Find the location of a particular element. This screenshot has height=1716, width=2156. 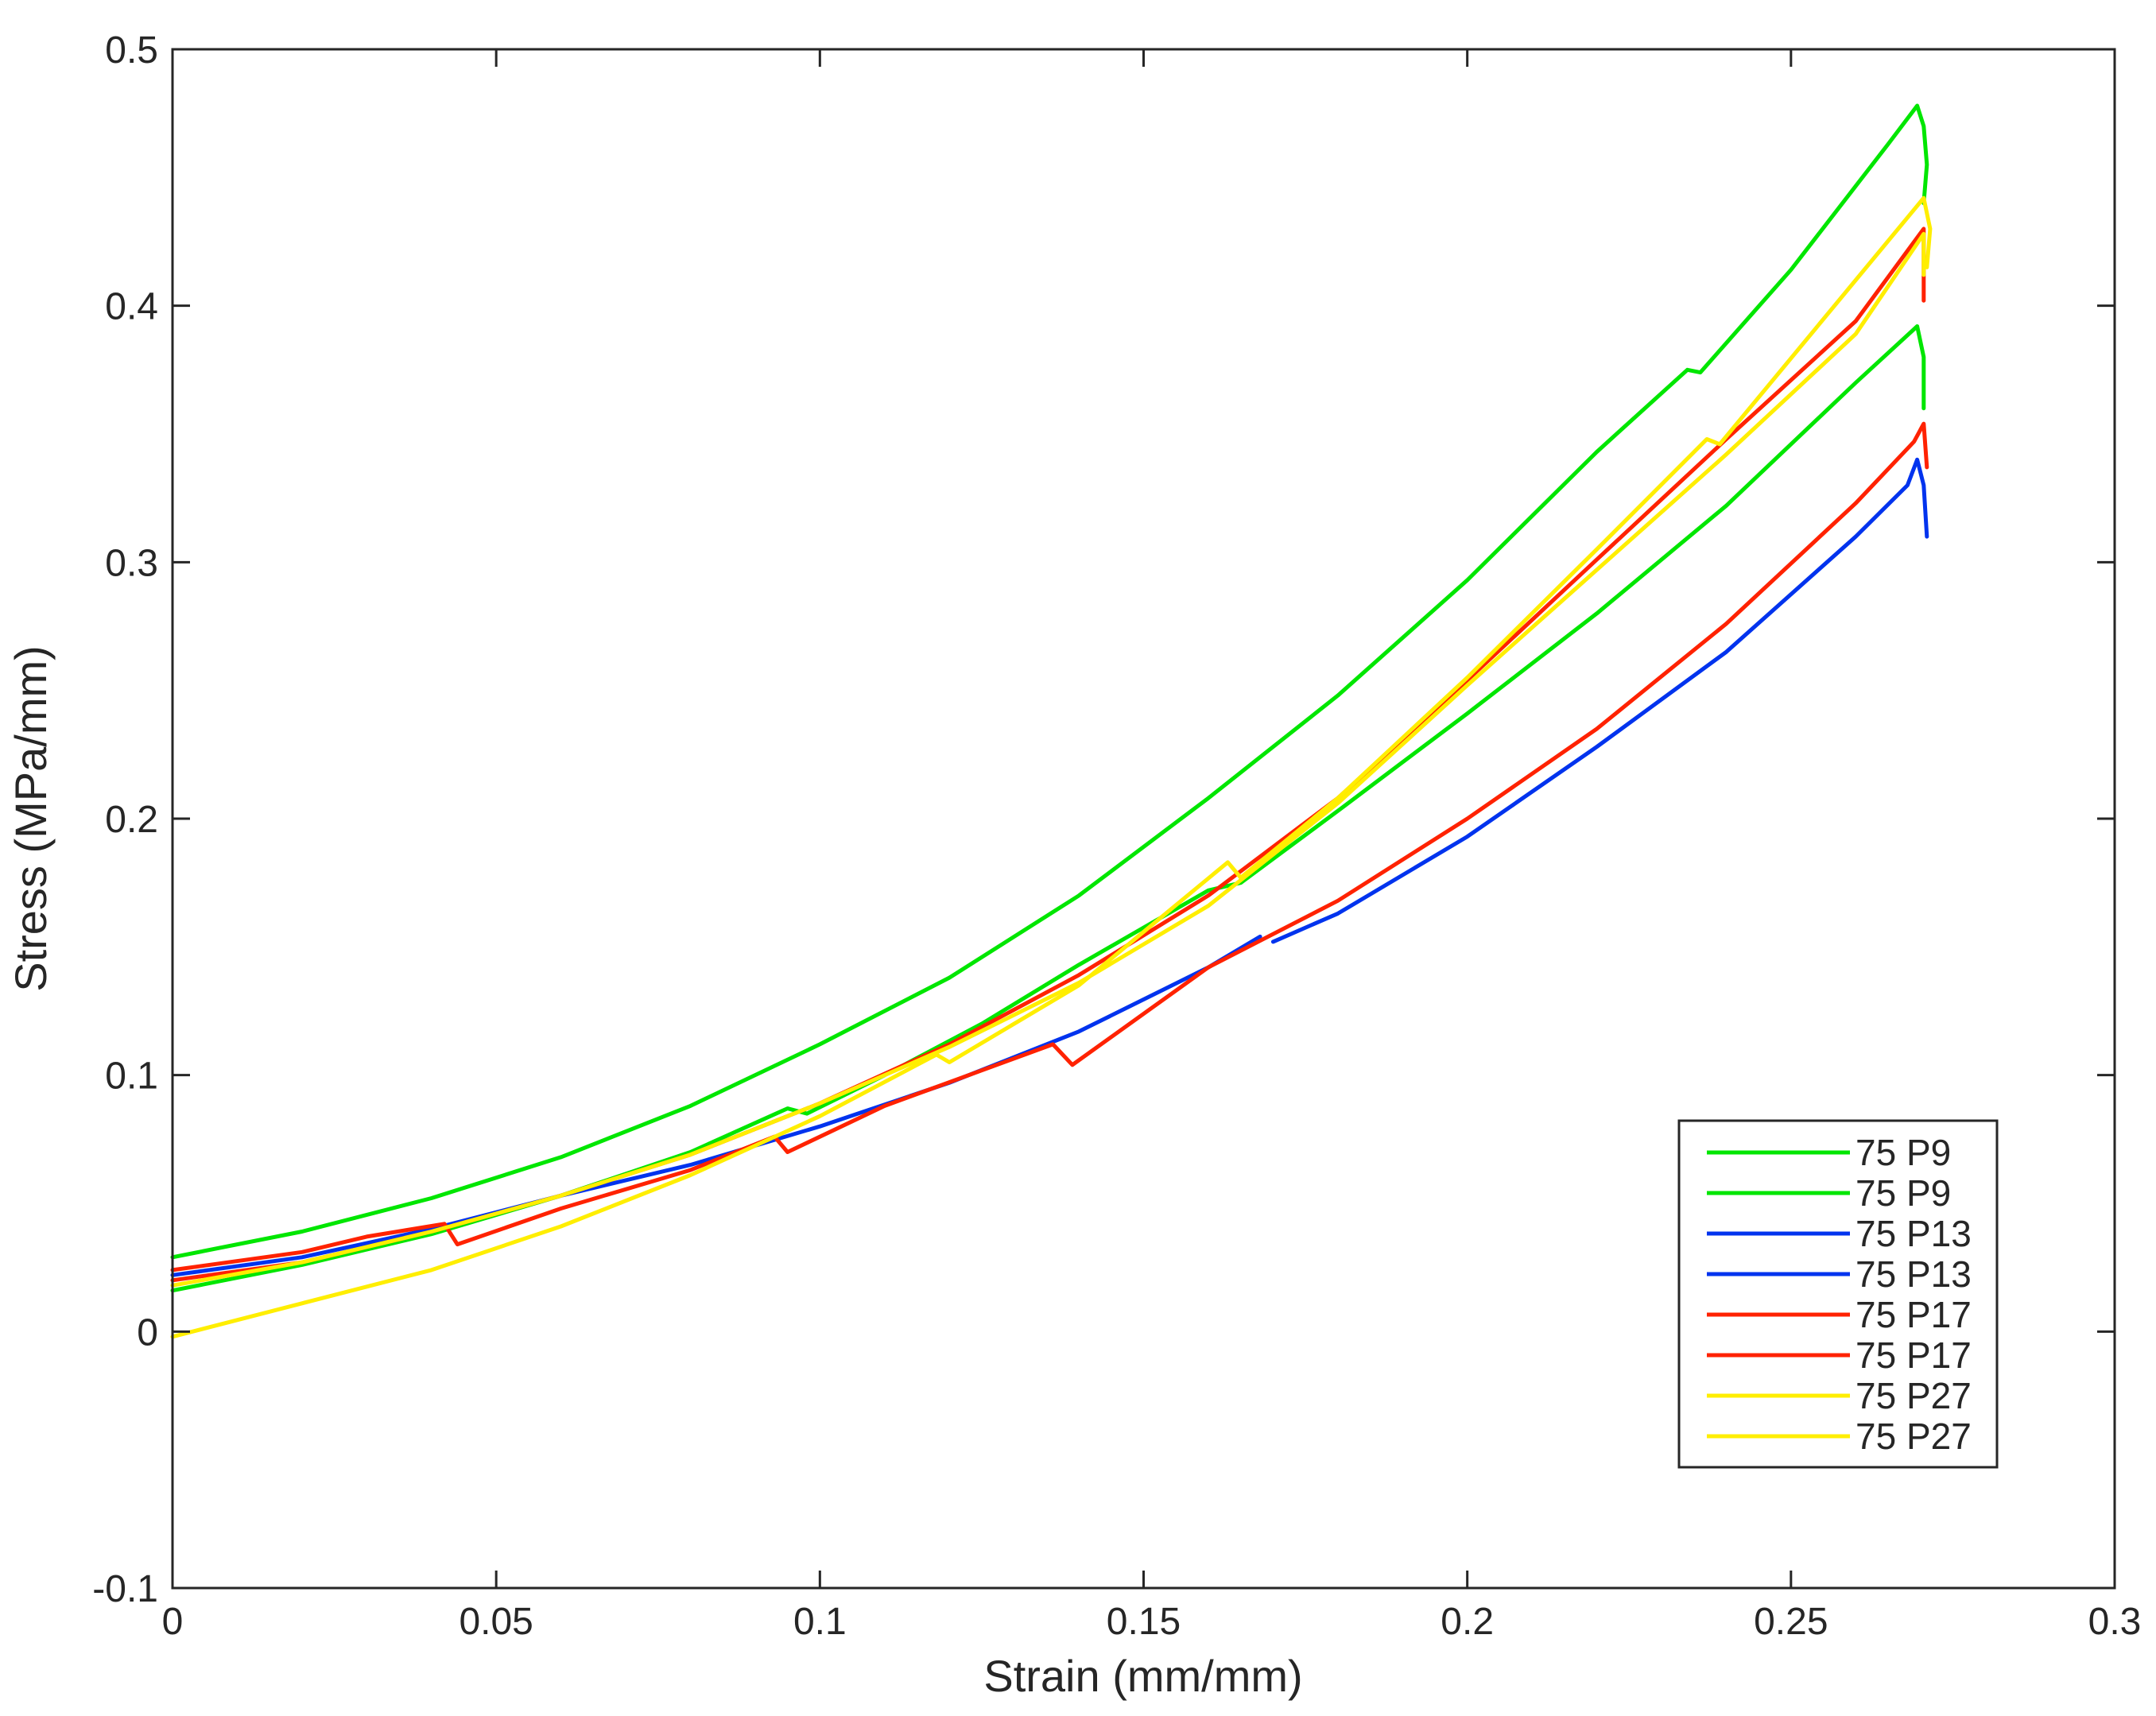

x-axis-label: Strain (mm/mm) is located at coordinates (1142, 1676).